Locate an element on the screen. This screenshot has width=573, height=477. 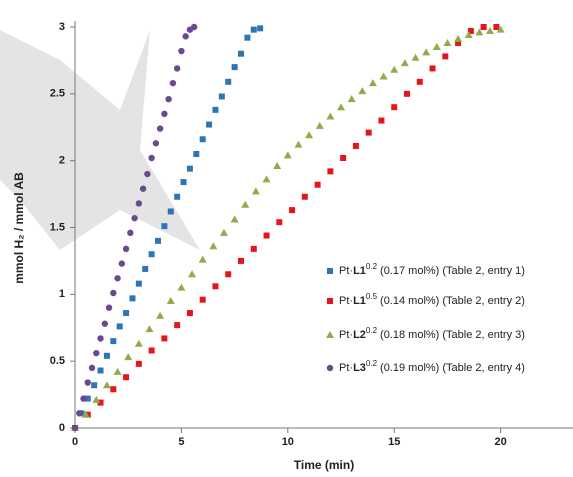
legend-detail: (0.14 mol%) (Table 2, entry 2) is located at coordinates (452, 301).